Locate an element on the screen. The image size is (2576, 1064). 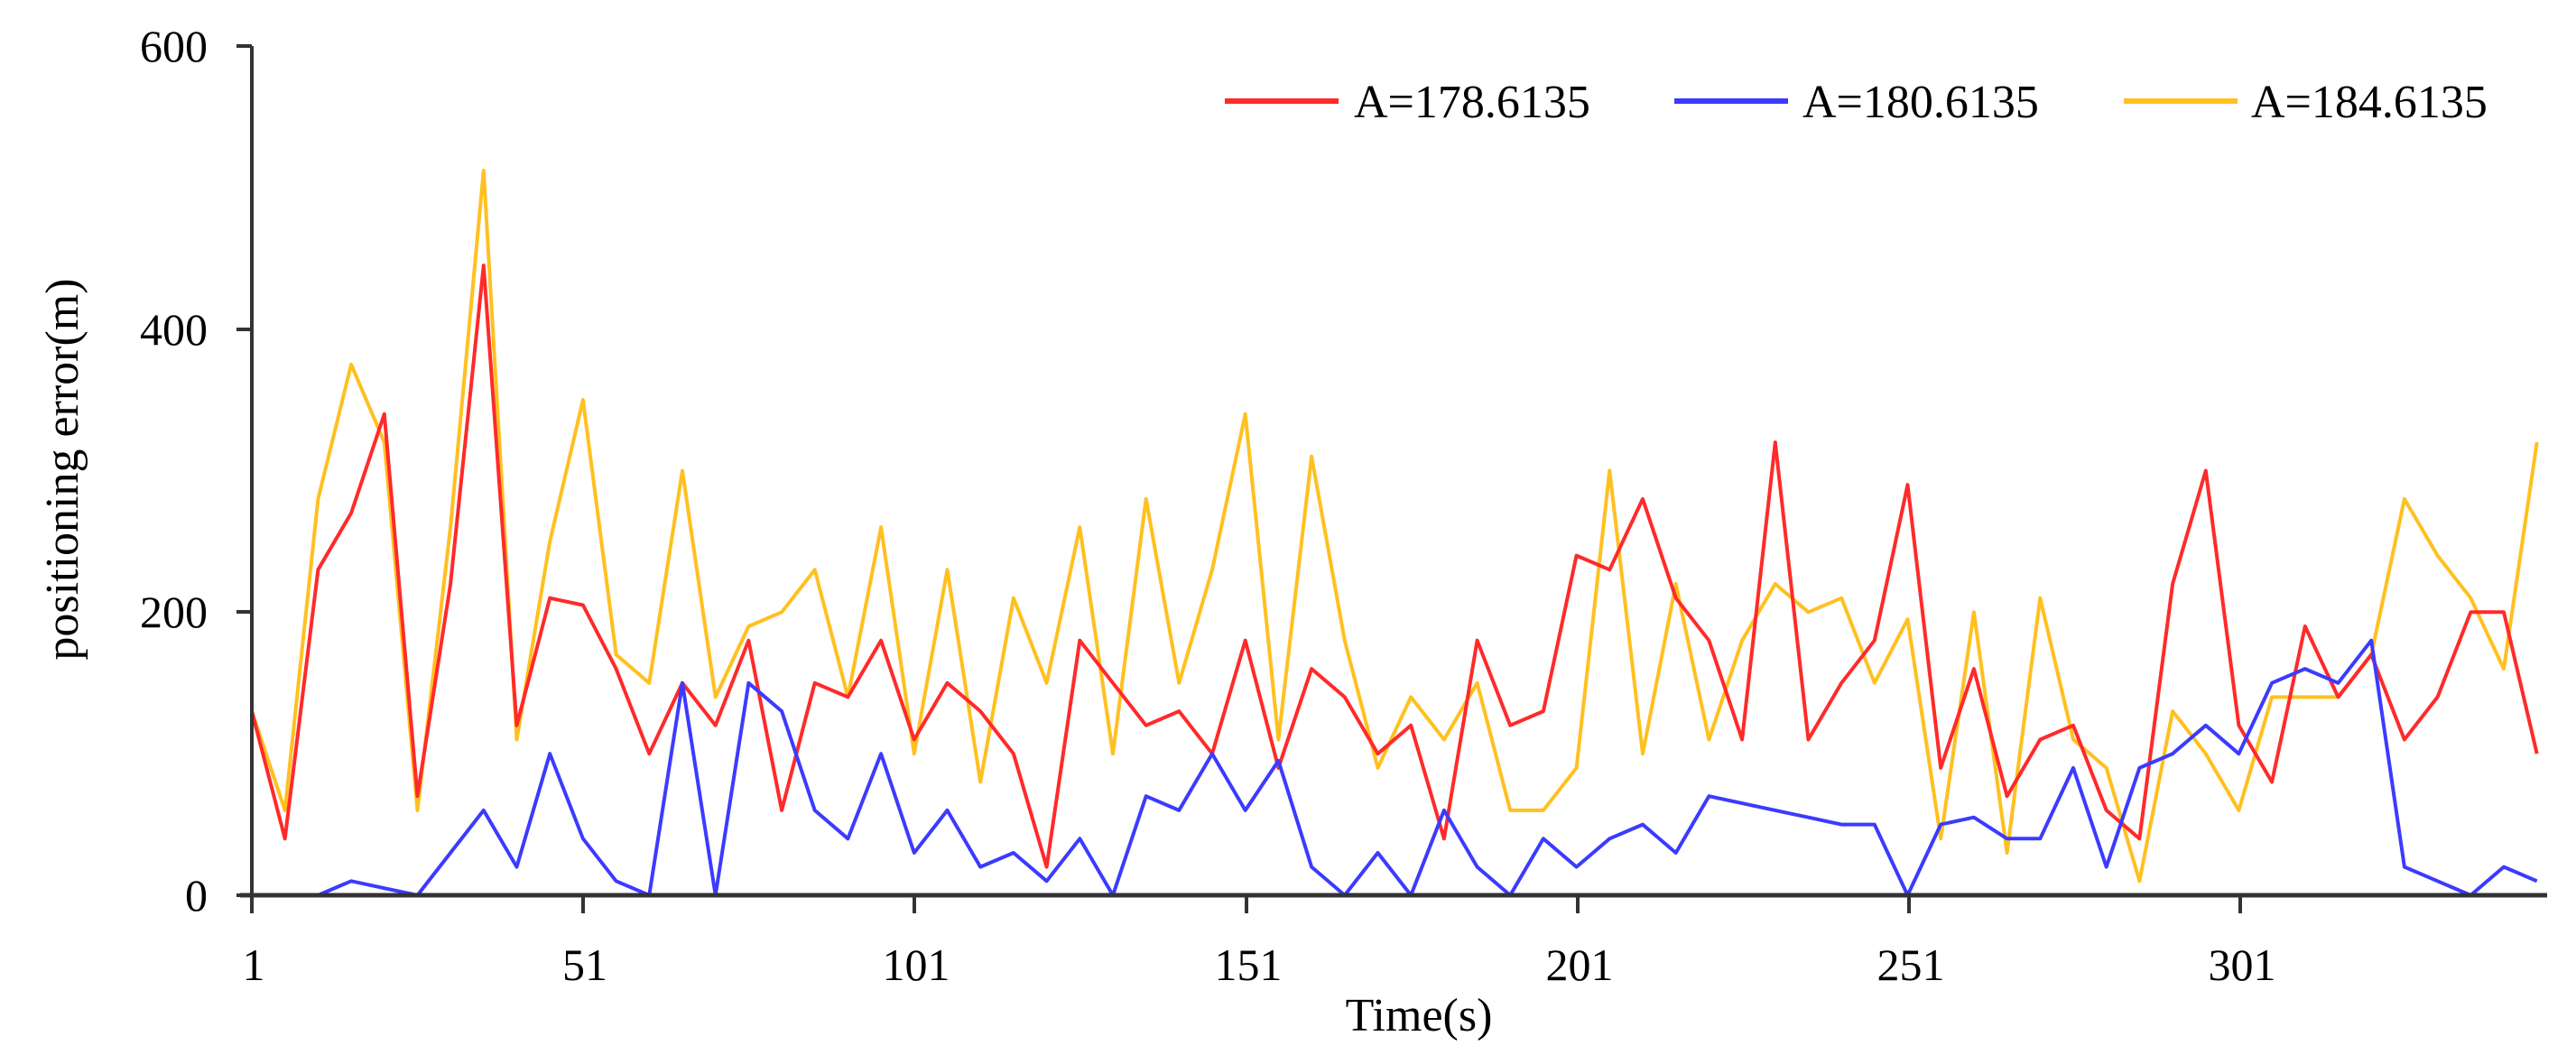
x-tick-label: 151 is located at coordinates (1249, 964).